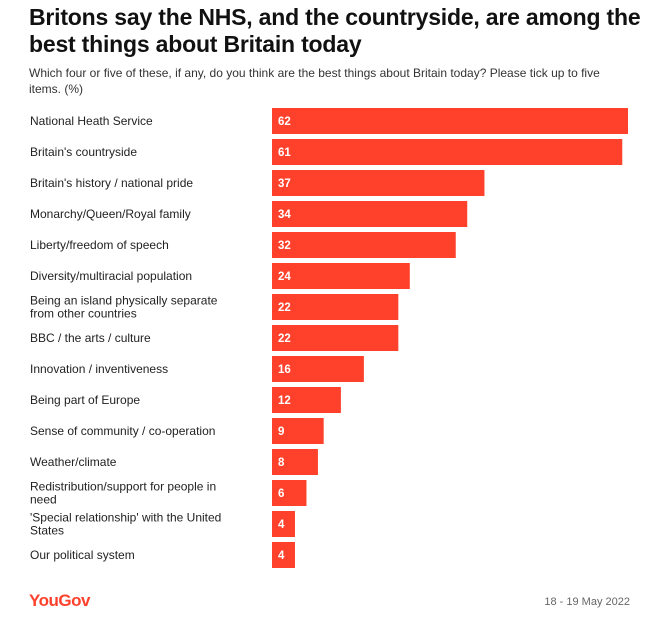 Image resolution: width=668 pixels, height=623 pixels. Describe the element at coordinates (59, 600) in the screenshot. I see `yougov-logo: YouGov` at that location.